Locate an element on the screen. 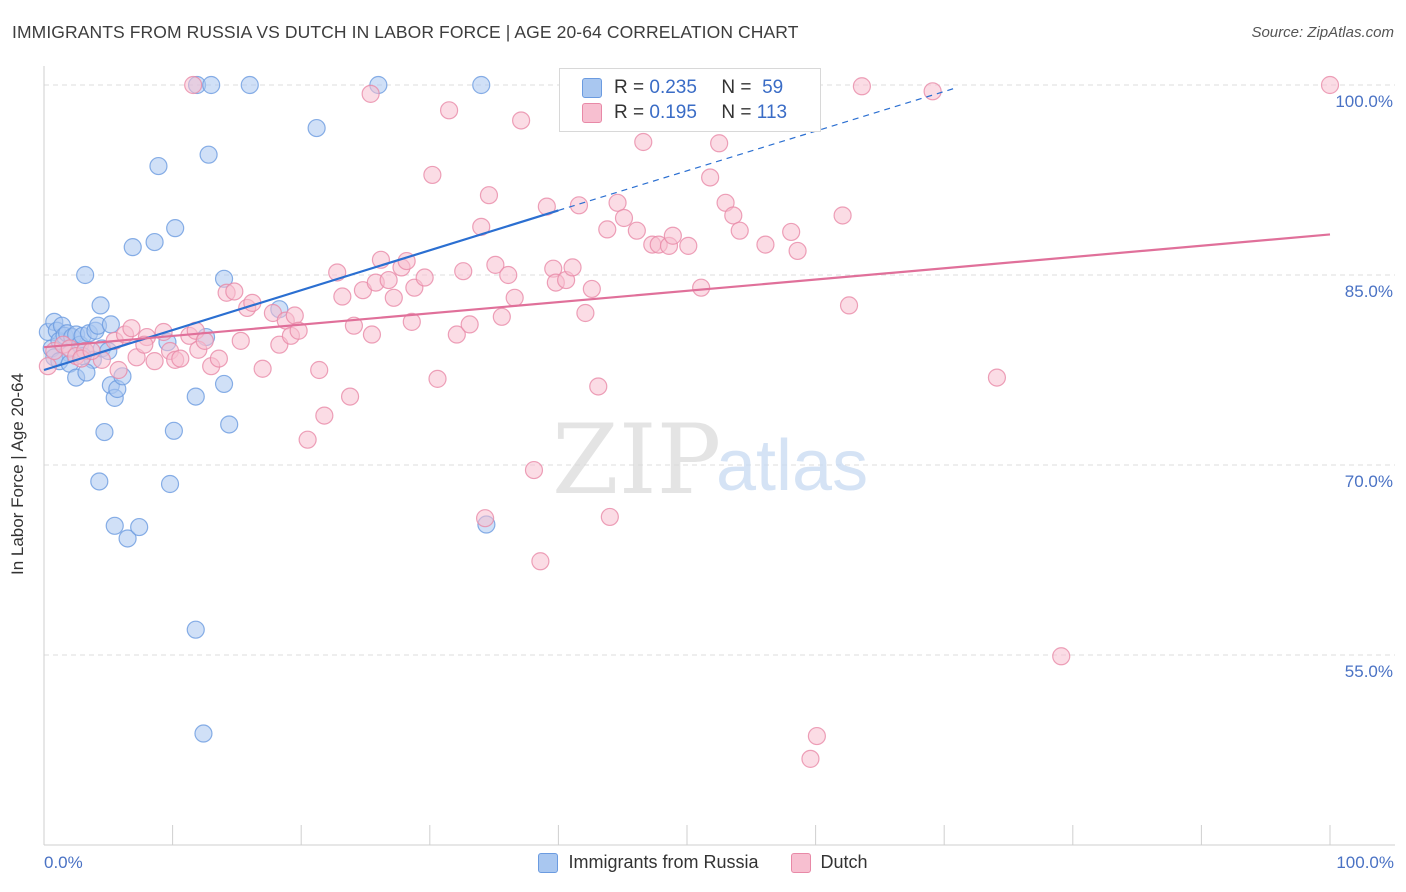 Image resolution: width=1406 pixels, height=892 pixels. x-tick-min: 0.0% is located at coordinates (63, 862).